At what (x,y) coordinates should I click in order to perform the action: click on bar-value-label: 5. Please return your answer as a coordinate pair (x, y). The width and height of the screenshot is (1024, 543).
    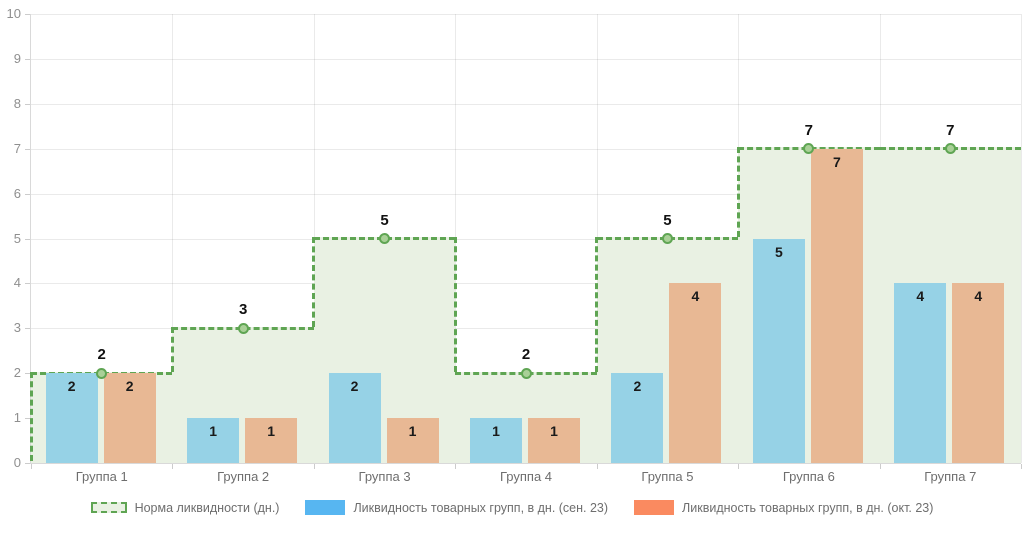
    Looking at the image, I should click on (778, 251).